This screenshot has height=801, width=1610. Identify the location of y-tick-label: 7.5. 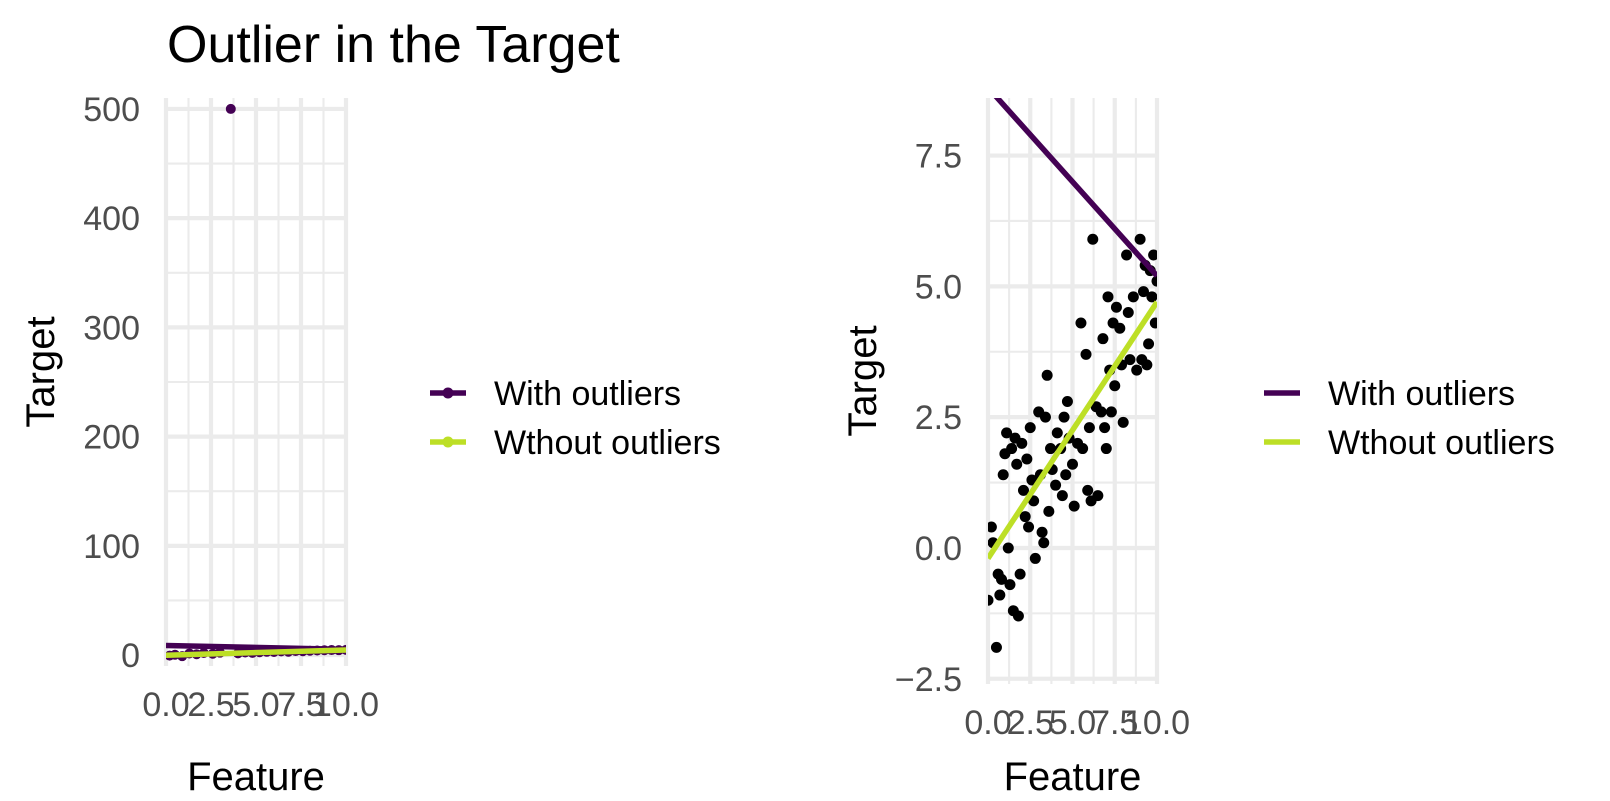
(938, 157).